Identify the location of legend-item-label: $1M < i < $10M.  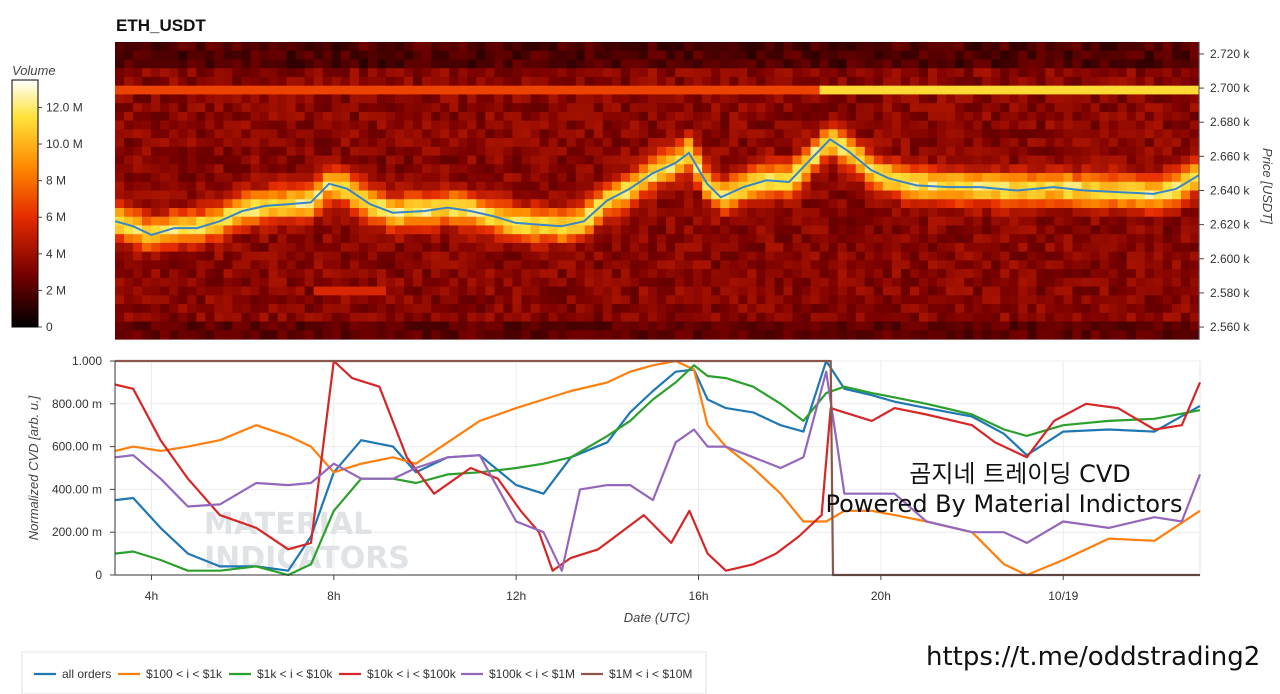
(650, 674).